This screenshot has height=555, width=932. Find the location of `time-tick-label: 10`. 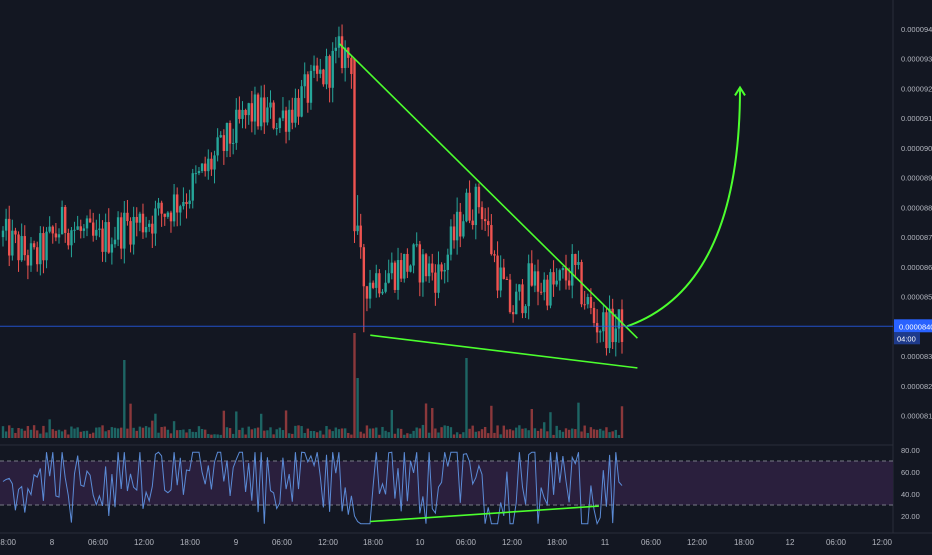

time-tick-label: 10 is located at coordinates (420, 542).